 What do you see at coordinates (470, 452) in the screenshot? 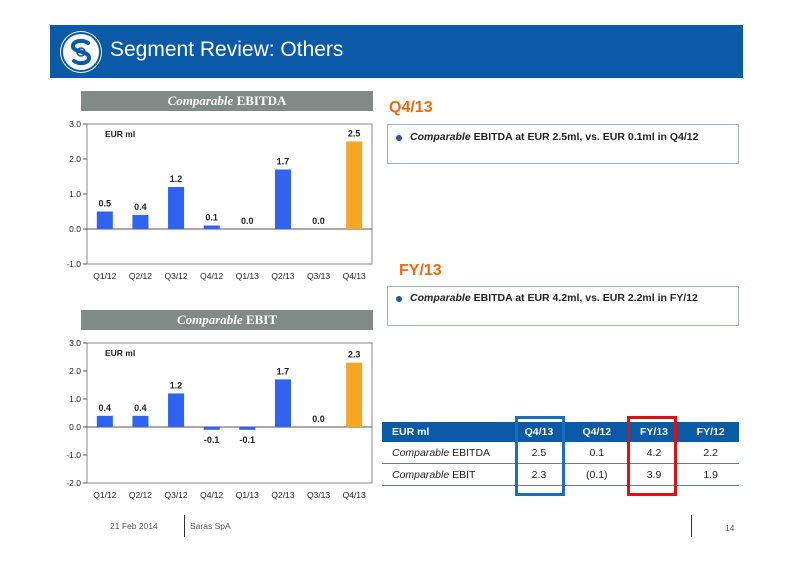
I see `row-label-rest: EBITDA` at bounding box center [470, 452].